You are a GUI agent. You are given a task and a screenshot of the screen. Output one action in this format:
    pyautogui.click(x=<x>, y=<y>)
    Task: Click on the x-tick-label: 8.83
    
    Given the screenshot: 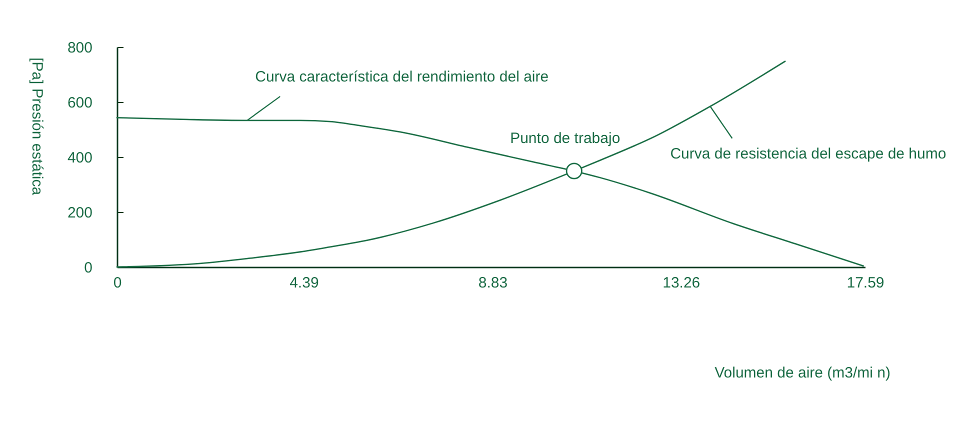 What is the action you would take?
    pyautogui.click(x=493, y=283)
    